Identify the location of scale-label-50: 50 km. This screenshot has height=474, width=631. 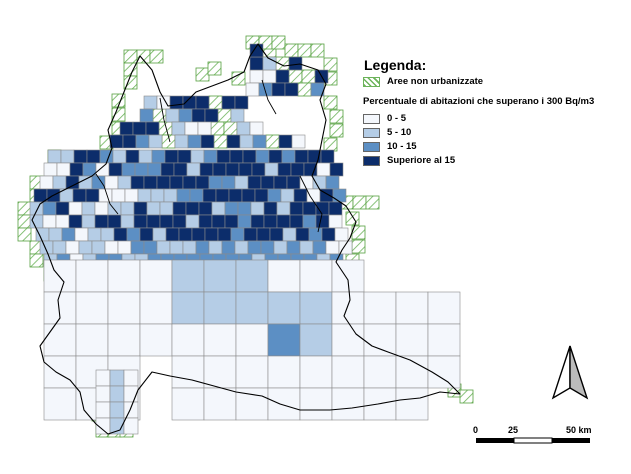
(579, 430).